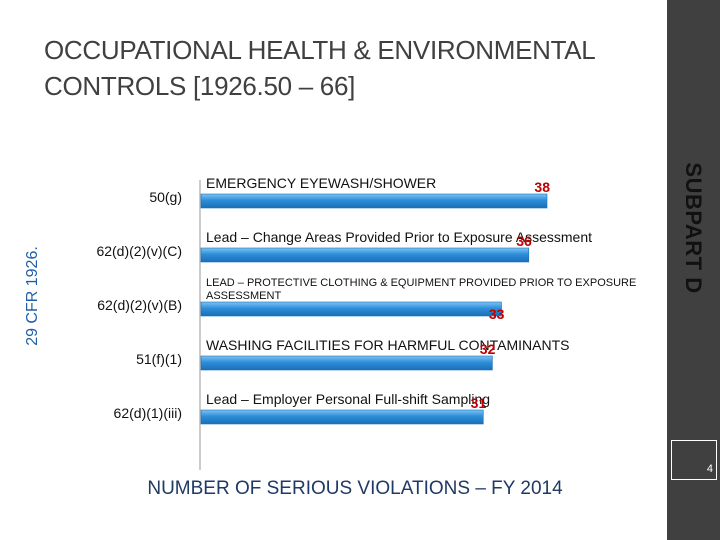 This screenshot has height=540, width=720. I want to click on category-label: 62(d)(1)(iii), so click(148, 413).